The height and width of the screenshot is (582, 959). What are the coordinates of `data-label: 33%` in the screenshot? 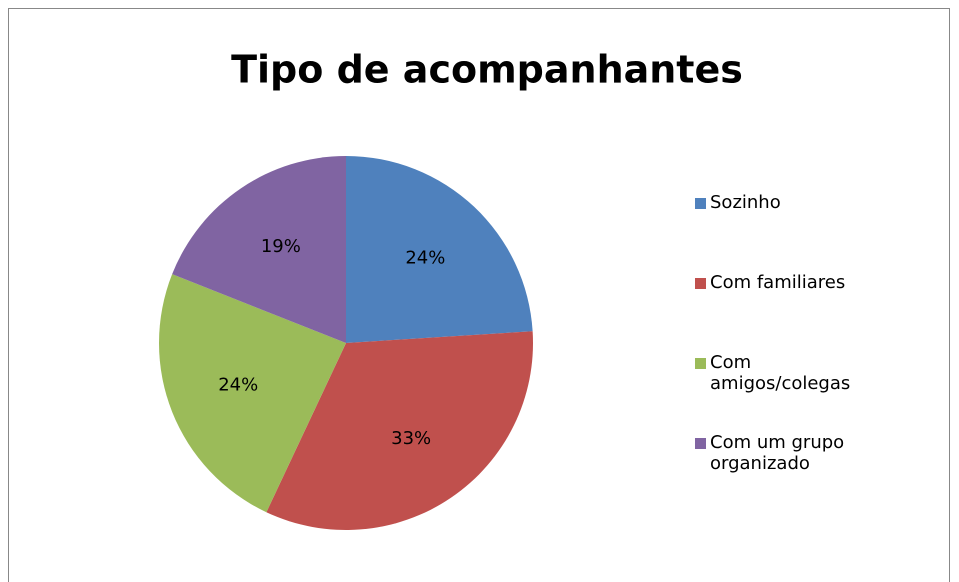 It's located at (411, 438).